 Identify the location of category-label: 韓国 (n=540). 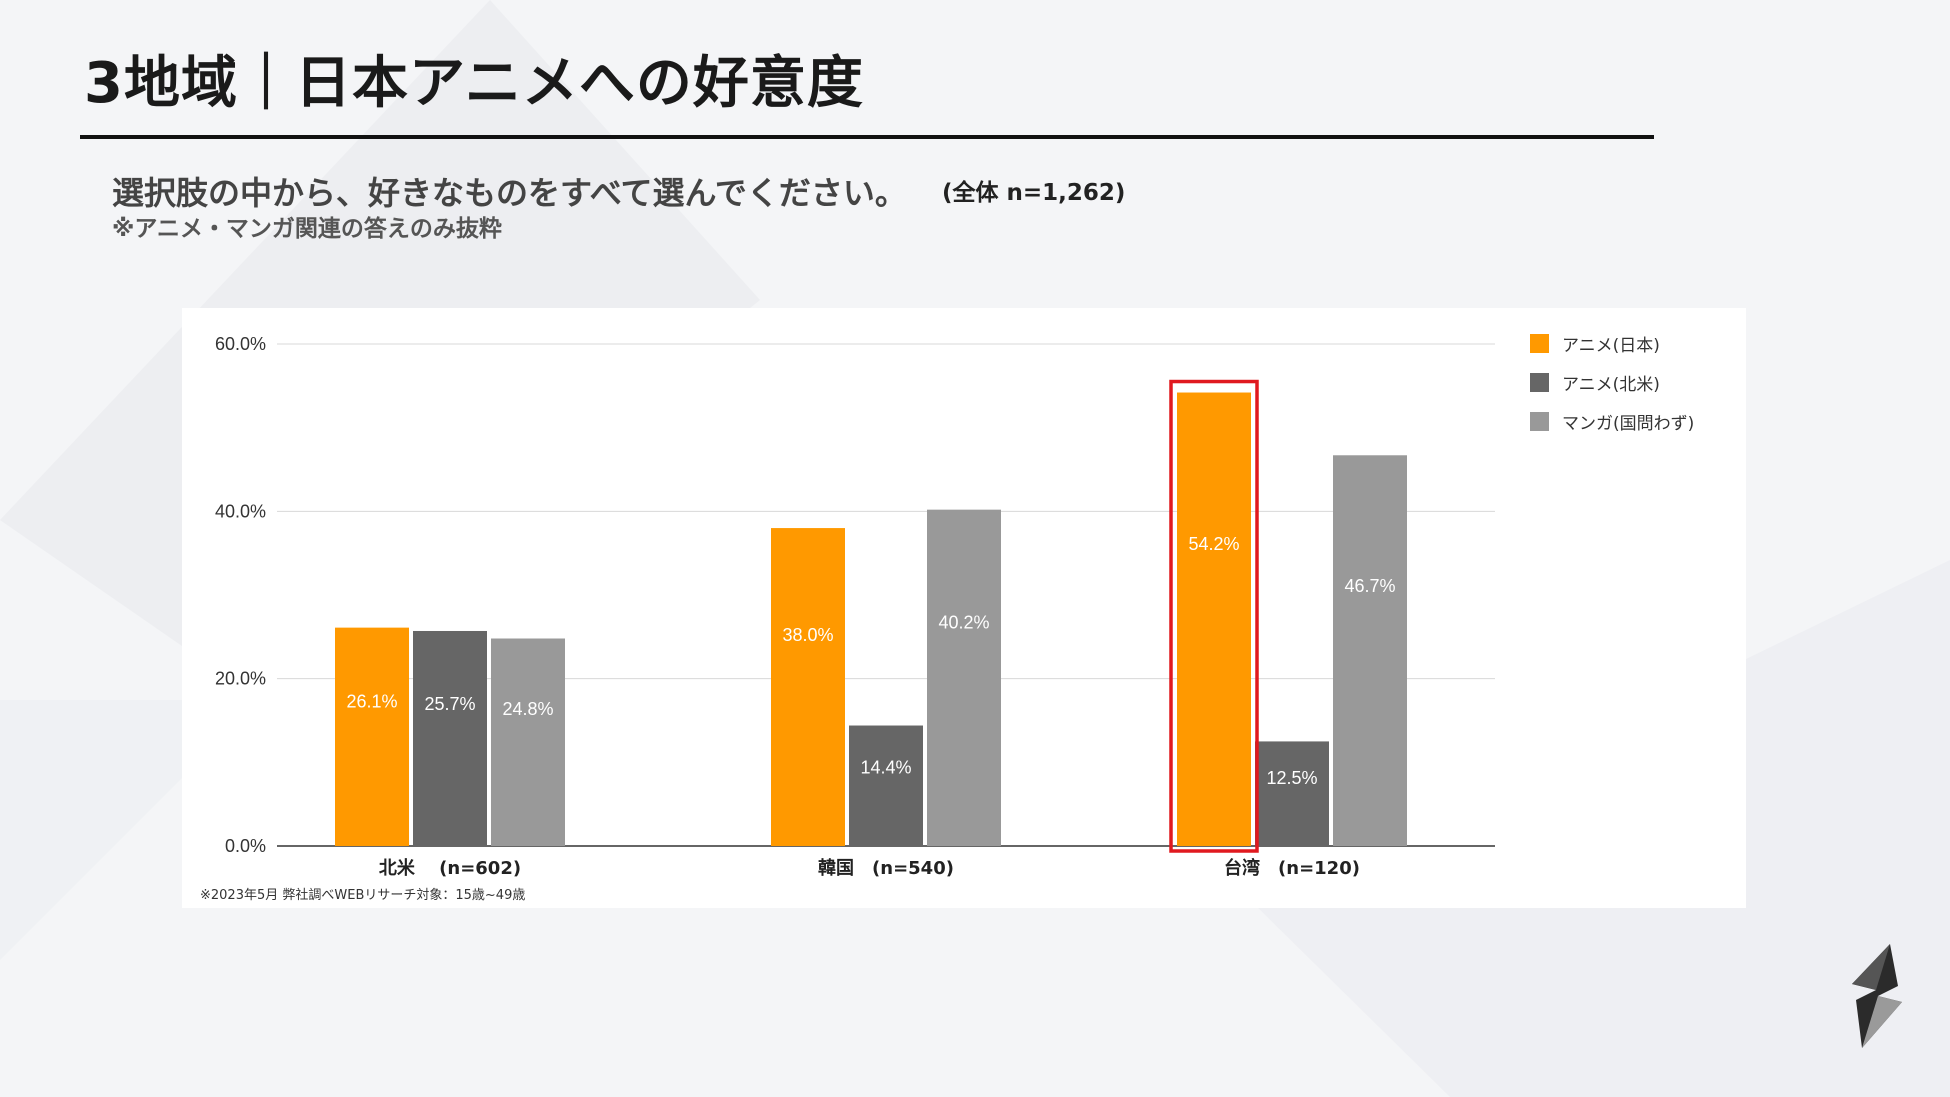
(886, 868).